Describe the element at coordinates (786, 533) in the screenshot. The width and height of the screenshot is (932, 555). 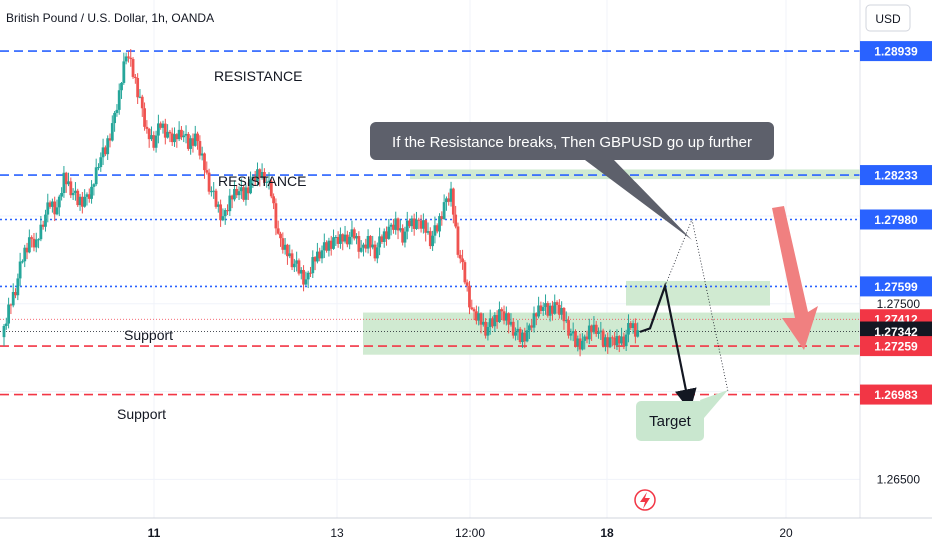
I see `x-tick-label: 20` at that location.